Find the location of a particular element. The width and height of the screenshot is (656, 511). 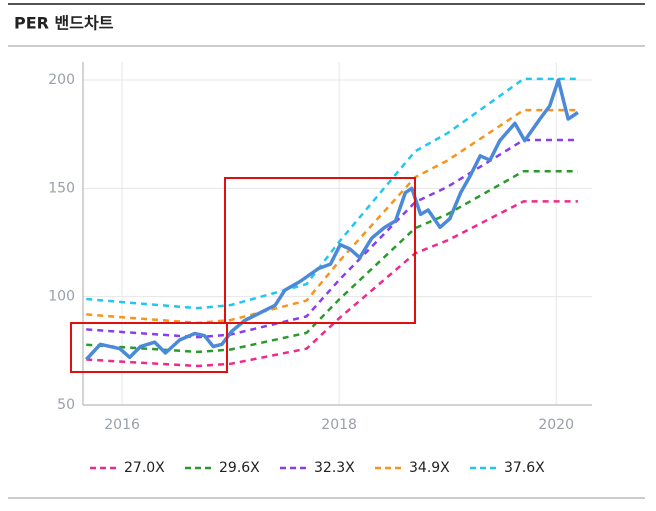

y-tick-label: 50 is located at coordinates (66, 405).